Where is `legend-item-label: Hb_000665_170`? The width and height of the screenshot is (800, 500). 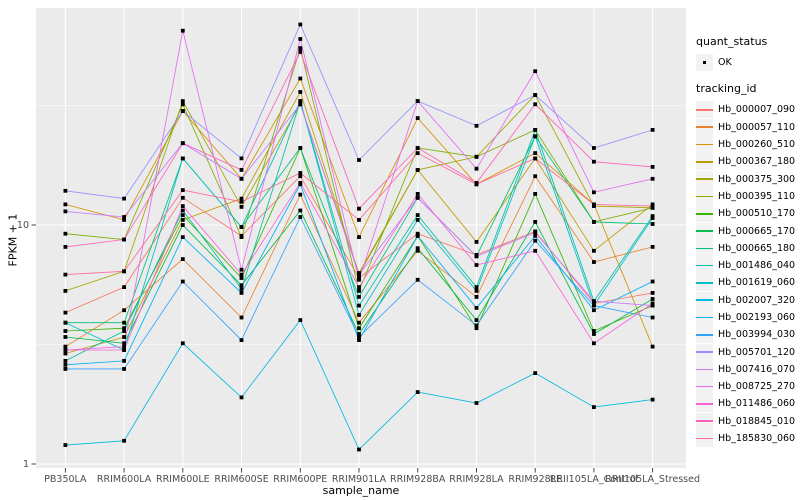
legend-item-label: Hb_000665_170 is located at coordinates (757, 231).